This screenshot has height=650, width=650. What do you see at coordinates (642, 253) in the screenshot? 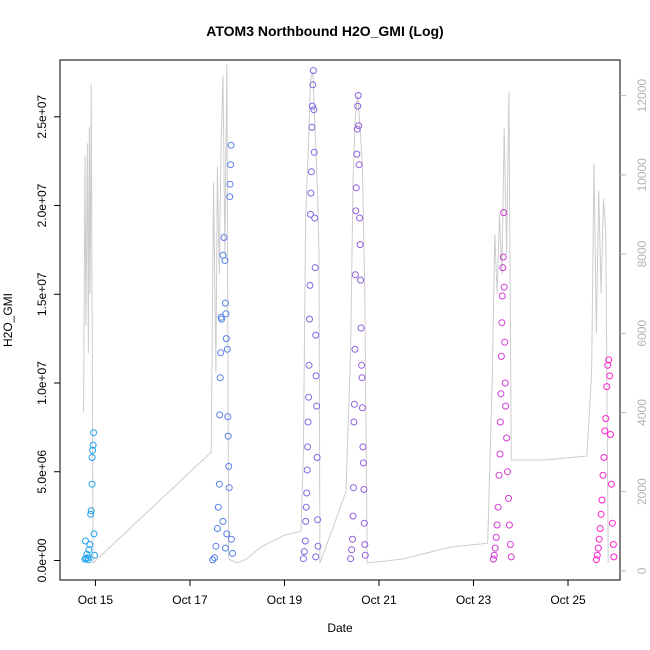
I see `y2-tick-label: 8000` at bounding box center [642, 253].